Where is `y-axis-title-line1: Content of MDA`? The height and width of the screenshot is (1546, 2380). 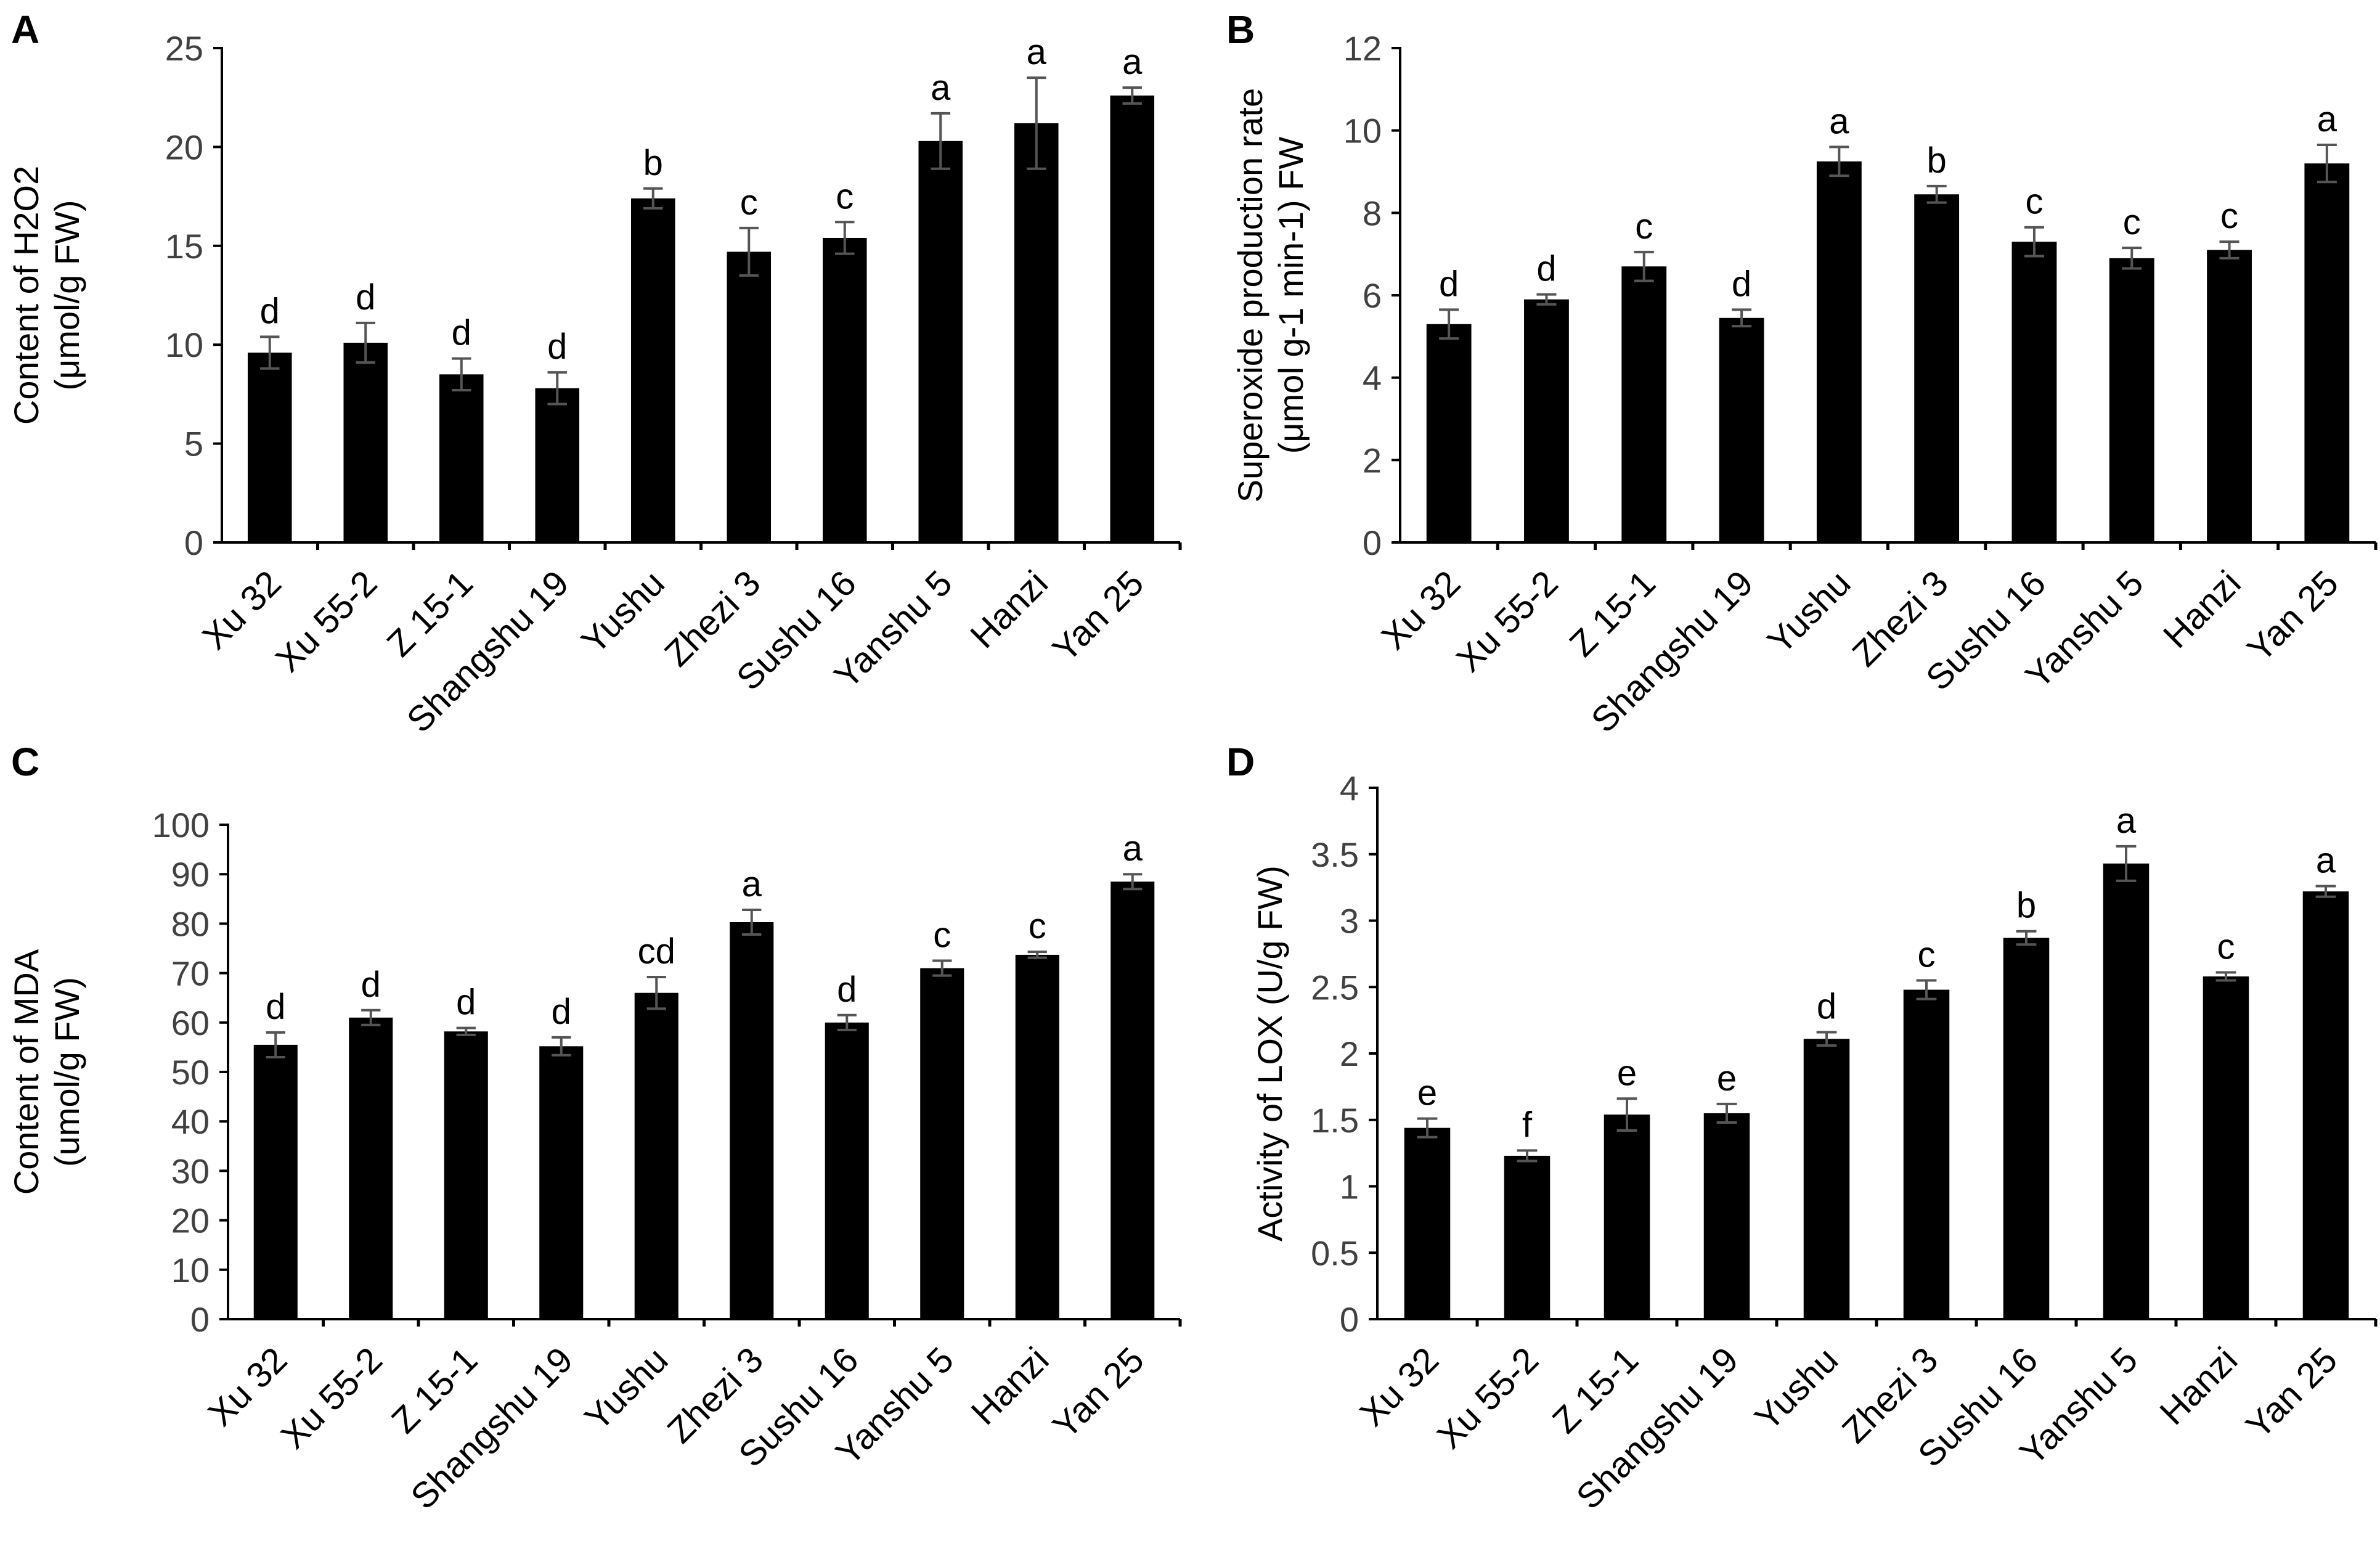
y-axis-title-line1: Content of MDA is located at coordinates (26, 1072).